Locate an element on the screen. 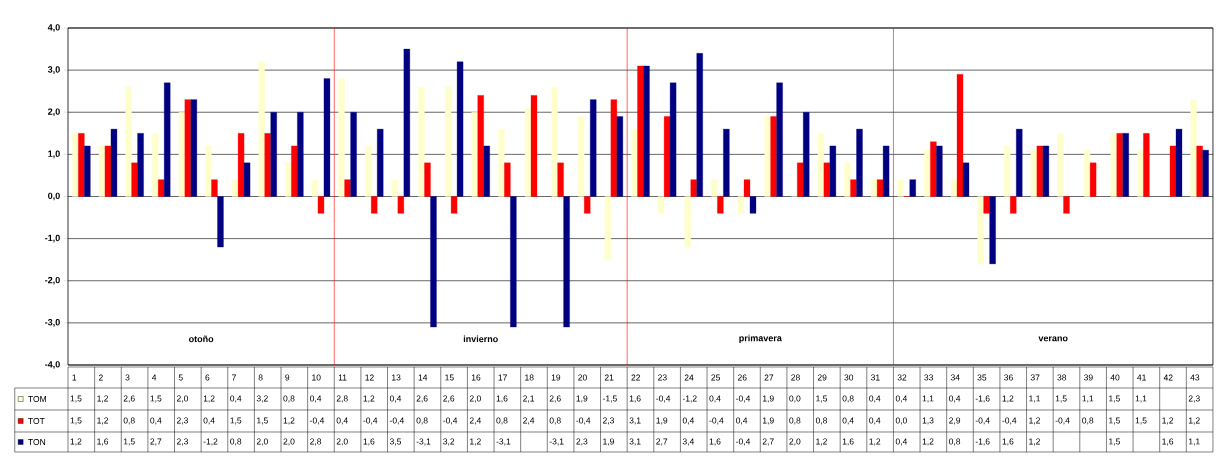 This screenshot has height=462, width=1223. x-tick-label: 32 is located at coordinates (902, 377).